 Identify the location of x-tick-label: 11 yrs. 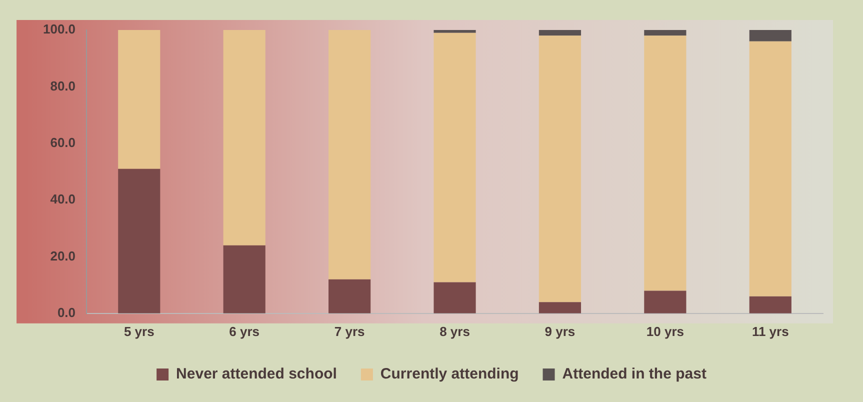
(770, 331).